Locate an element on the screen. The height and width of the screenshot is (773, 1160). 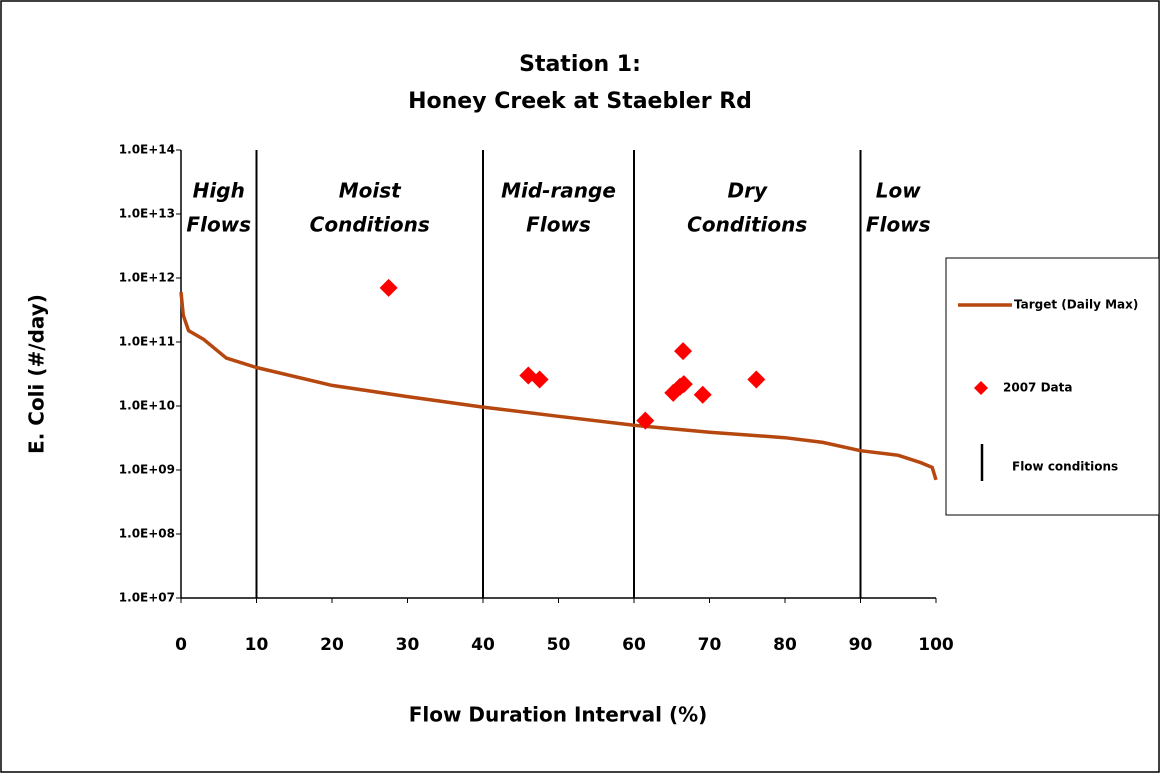
y-tick-label: 1.0E+13 is located at coordinates (147, 214).